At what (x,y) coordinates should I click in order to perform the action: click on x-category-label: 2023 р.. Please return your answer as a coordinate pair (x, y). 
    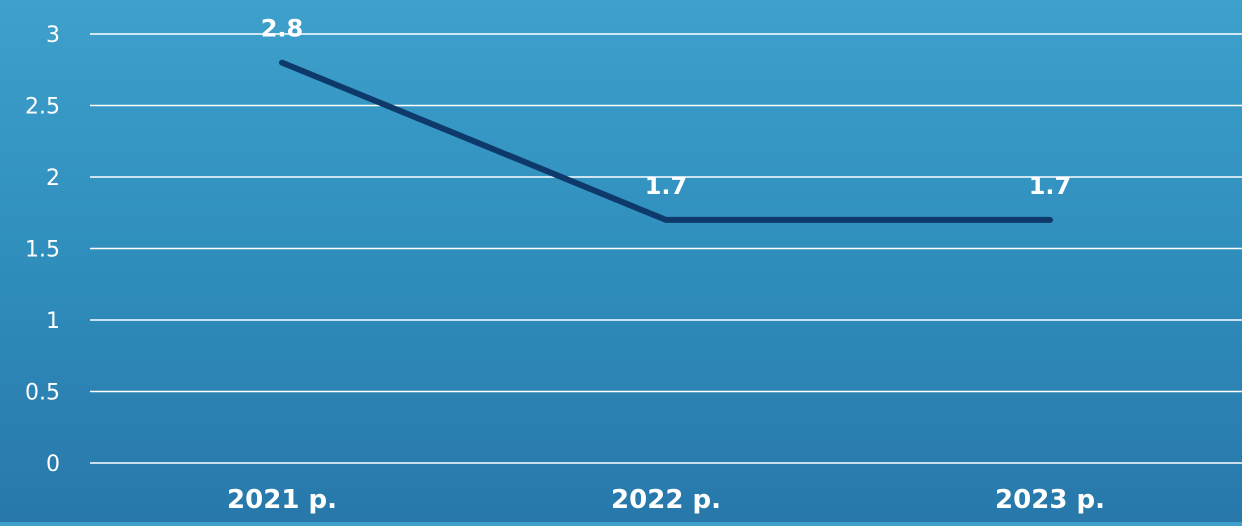
    Looking at the image, I should click on (1050, 500).